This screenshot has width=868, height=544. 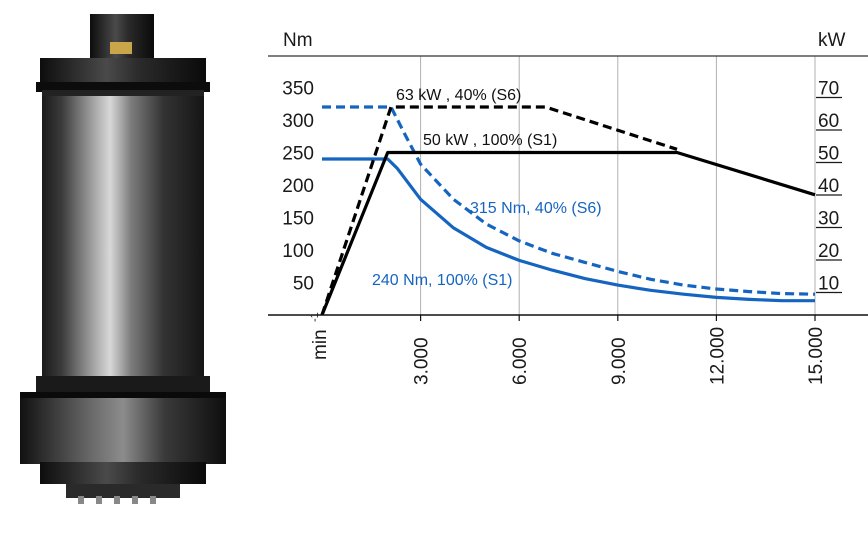 I want to click on x-tick-label: 6.000, so click(x=520, y=361).